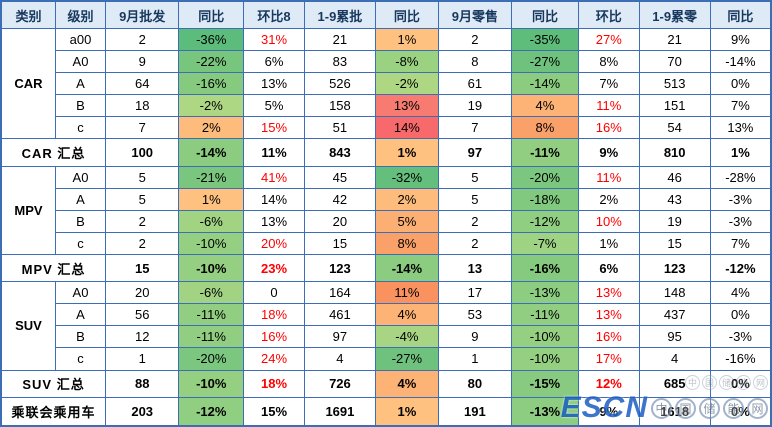 Image resolution: width=772 pixels, height=427 pixels. I want to click on data-cell: -21%, so click(211, 177).